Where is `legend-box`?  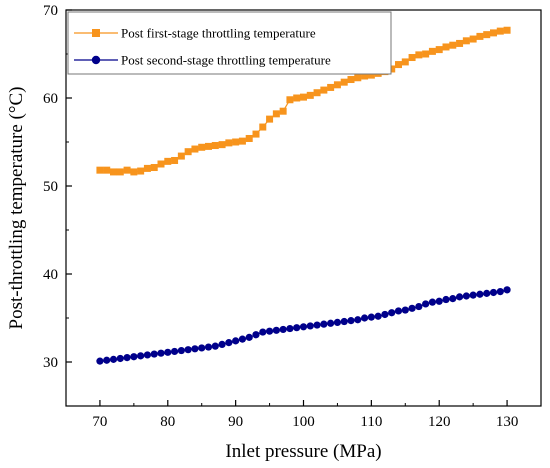
legend-box is located at coordinates (229, 43).